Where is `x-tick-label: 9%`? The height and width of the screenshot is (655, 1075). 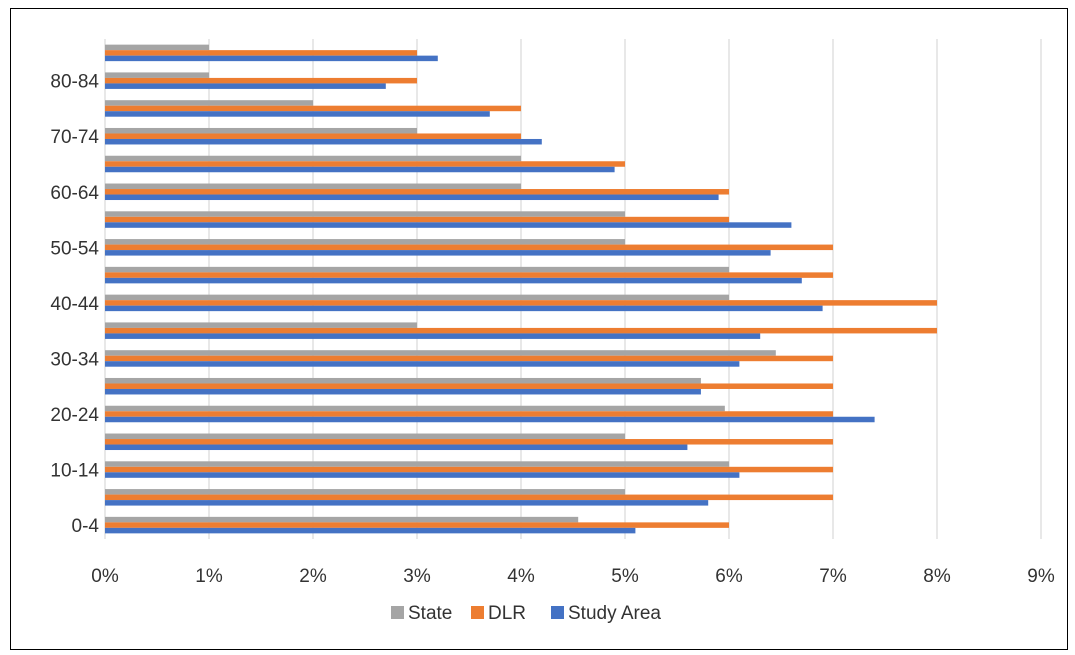 x-tick-label: 9% is located at coordinates (1041, 576).